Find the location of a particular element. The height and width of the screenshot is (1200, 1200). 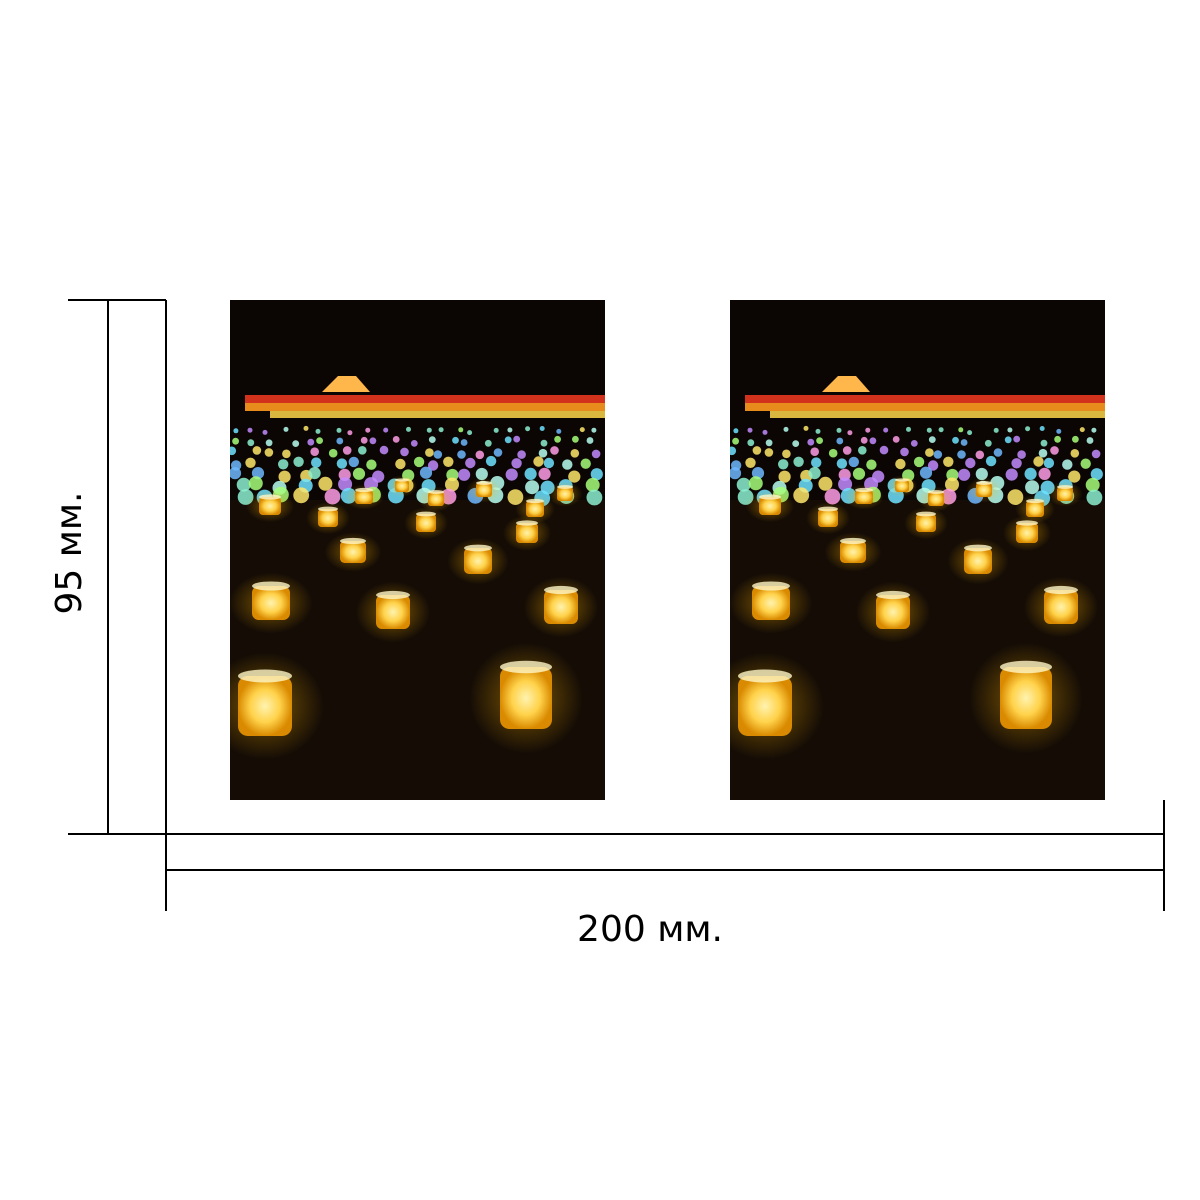

candle-field-photo-icon is located at coordinates (417, 550).